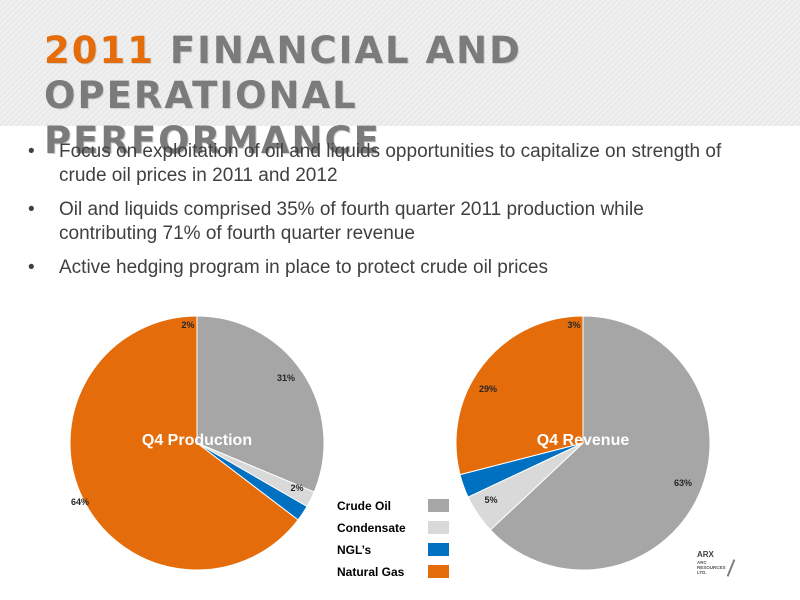 The image size is (800, 600). I want to click on arx-logo: ARX ARC RESOURCES LTD., so click(720, 566).